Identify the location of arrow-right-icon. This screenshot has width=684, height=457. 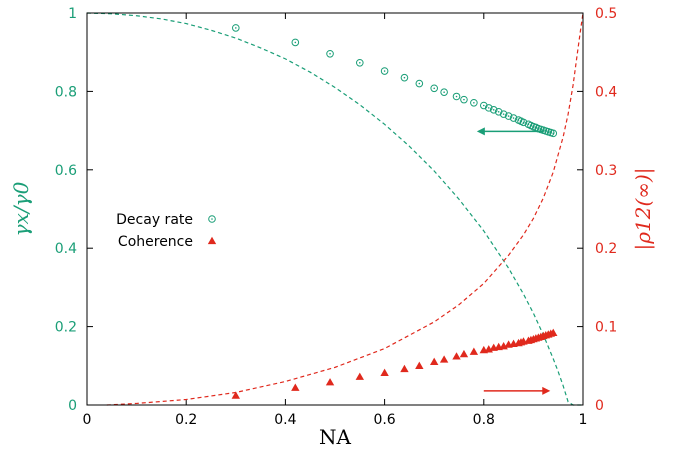
(517, 390).